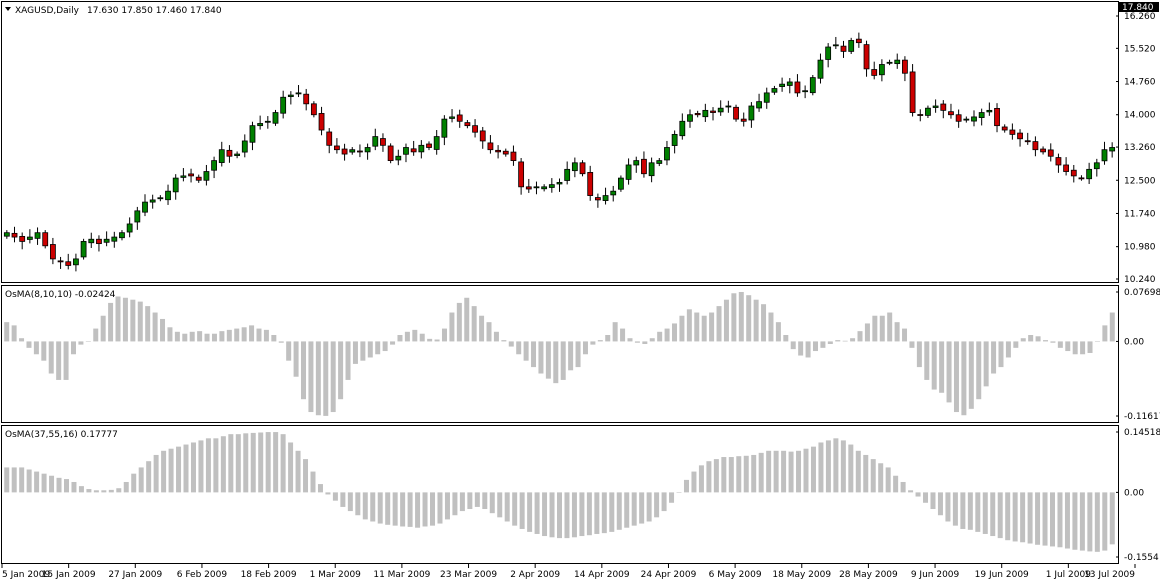 The width and height of the screenshot is (1160, 583). What do you see at coordinates (60, 295) in the screenshot?
I see `osma-fast-title: OsMA(8,10,10) -0.02424` at bounding box center [60, 295].